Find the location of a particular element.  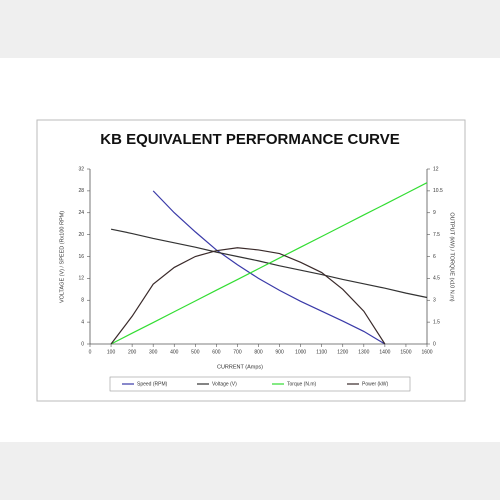

y-tick-label: 28 is located at coordinates (81, 191).